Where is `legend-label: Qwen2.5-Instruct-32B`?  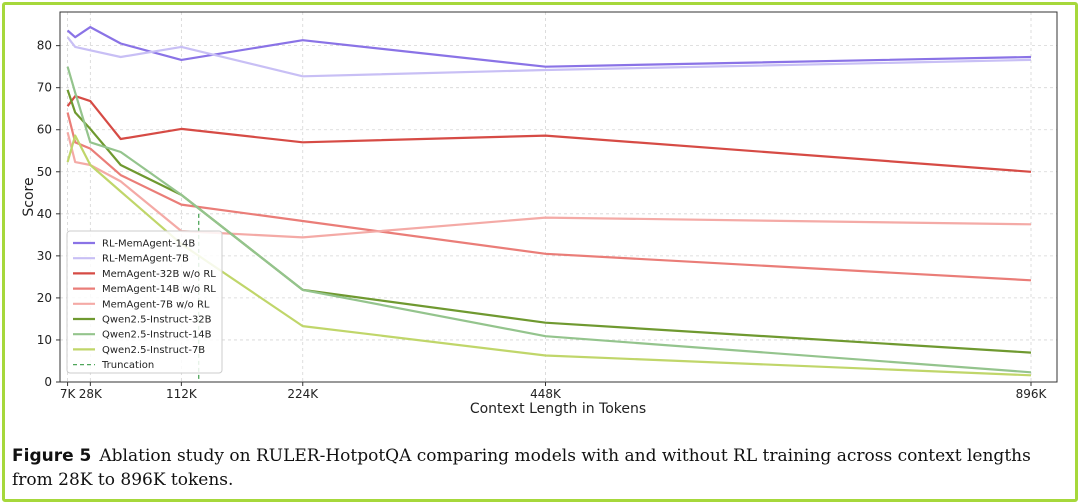 legend-label: Qwen2.5-Instruct-32B is located at coordinates (157, 320).